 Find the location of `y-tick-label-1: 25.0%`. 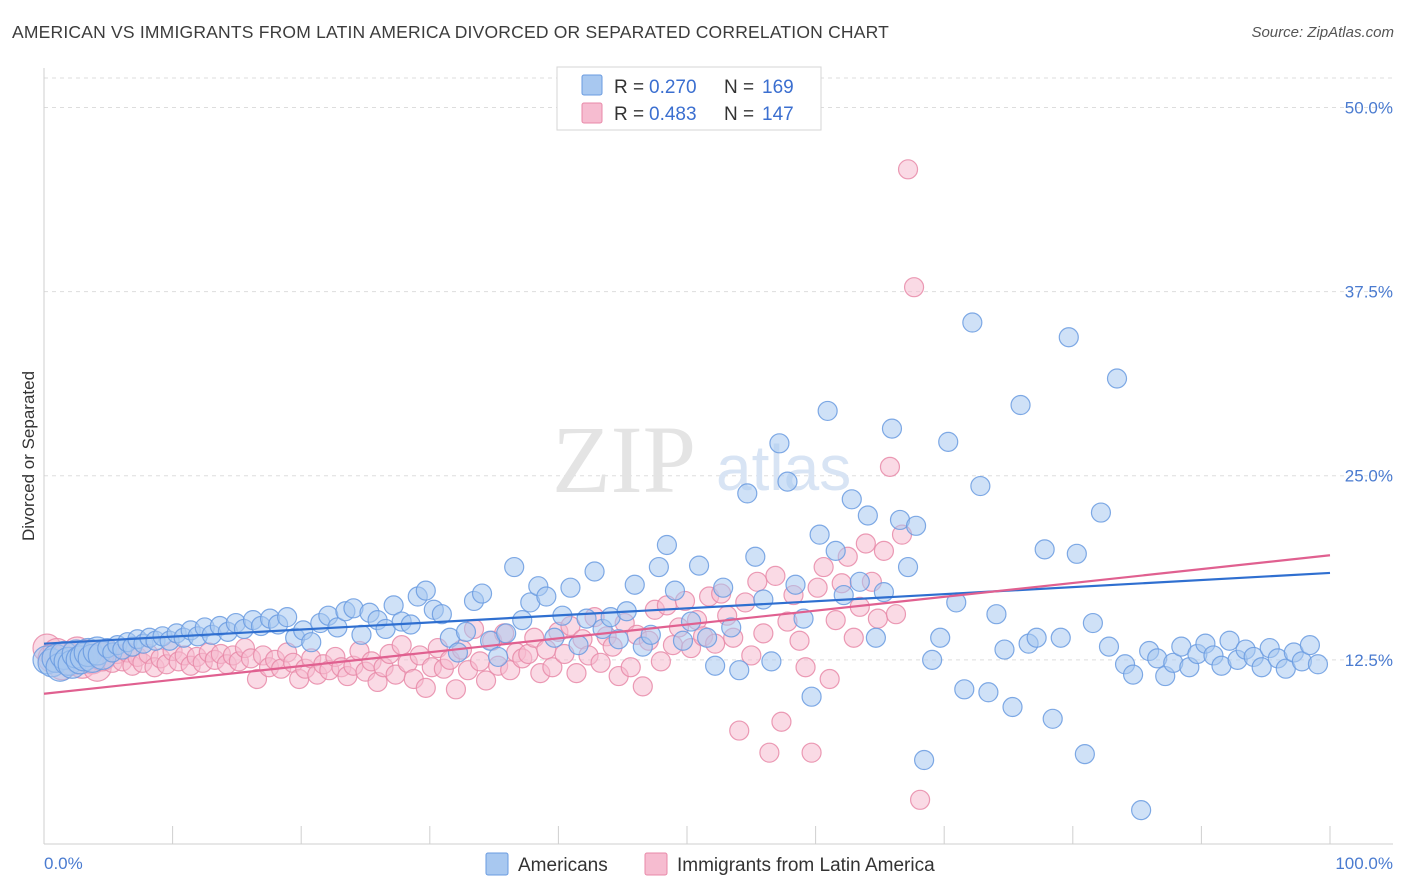

y-tick-label-1: 25.0% is located at coordinates (1369, 476).